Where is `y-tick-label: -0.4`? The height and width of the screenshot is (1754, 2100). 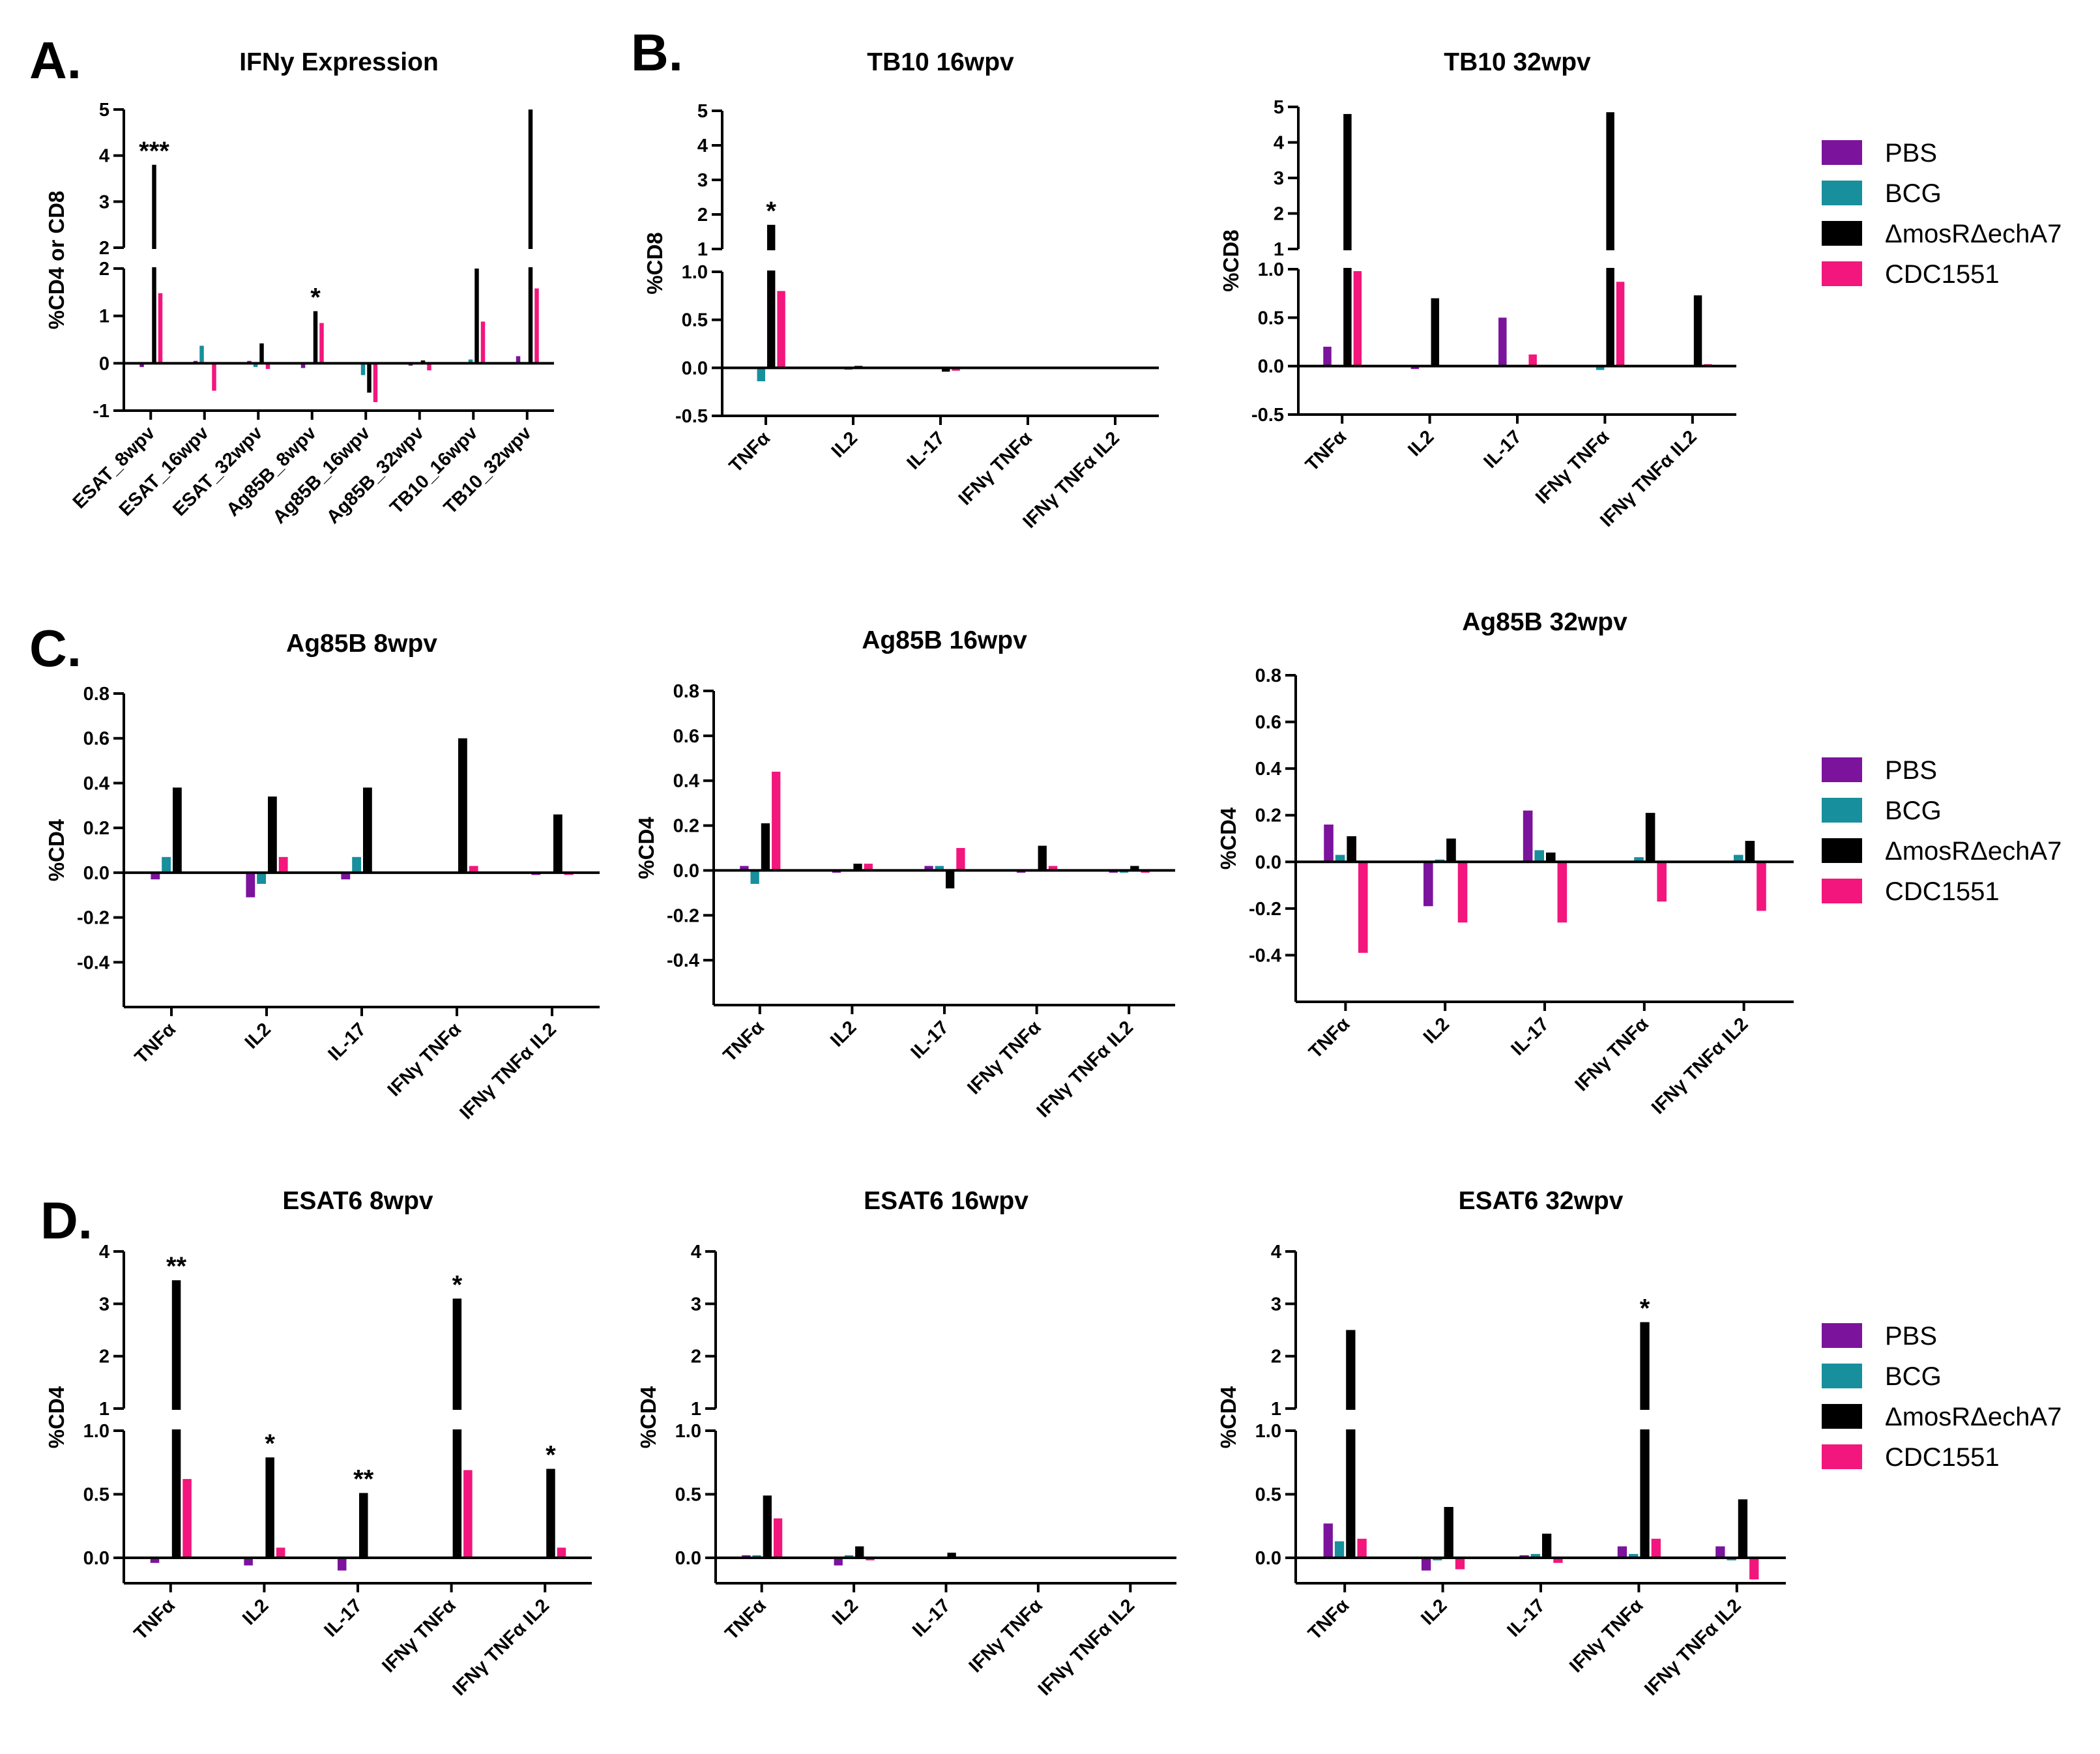 y-tick-label: -0.4 is located at coordinates (93, 962).